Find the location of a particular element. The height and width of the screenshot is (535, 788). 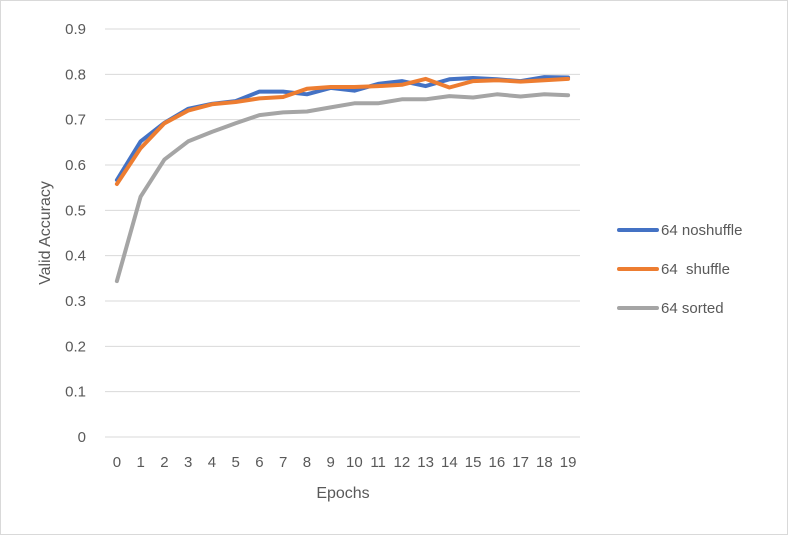

x-tick-label: 5 is located at coordinates (235, 462).